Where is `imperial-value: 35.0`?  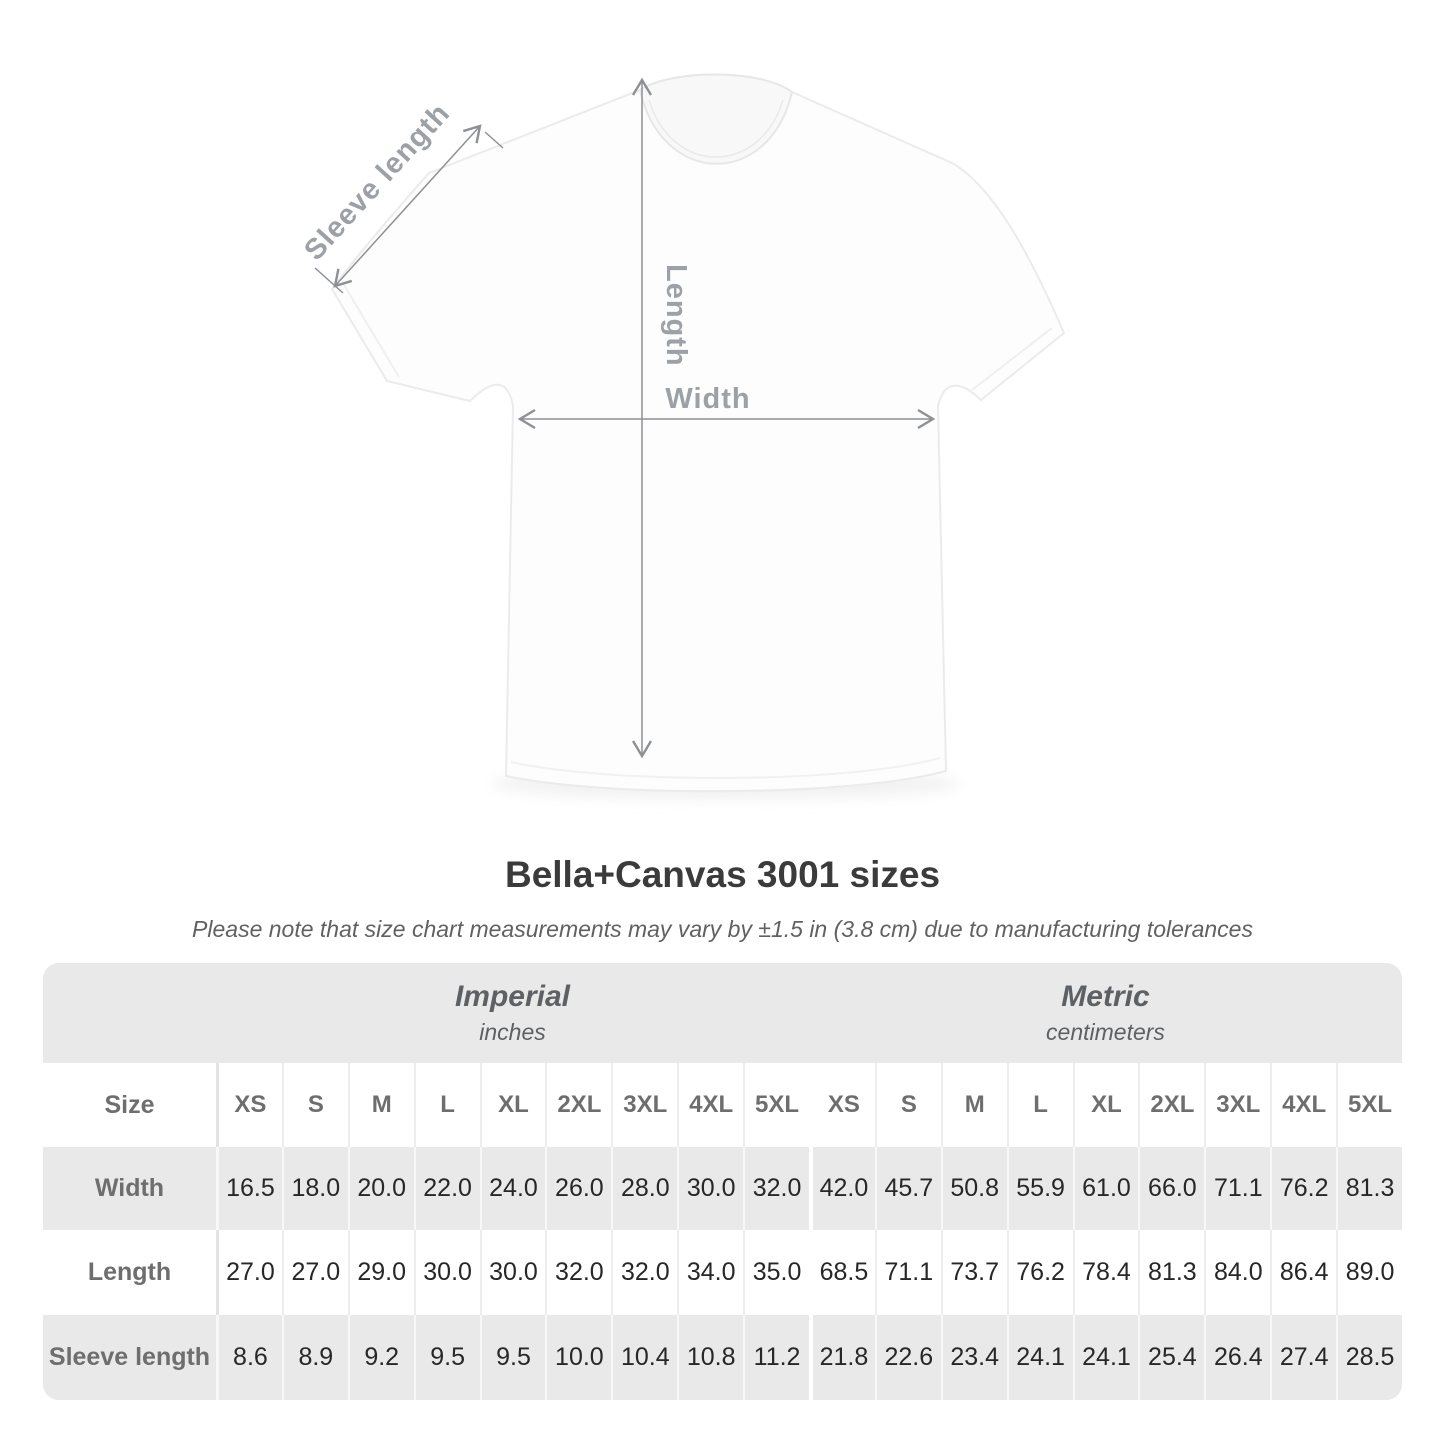 imperial-value: 35.0 is located at coordinates (776, 1272).